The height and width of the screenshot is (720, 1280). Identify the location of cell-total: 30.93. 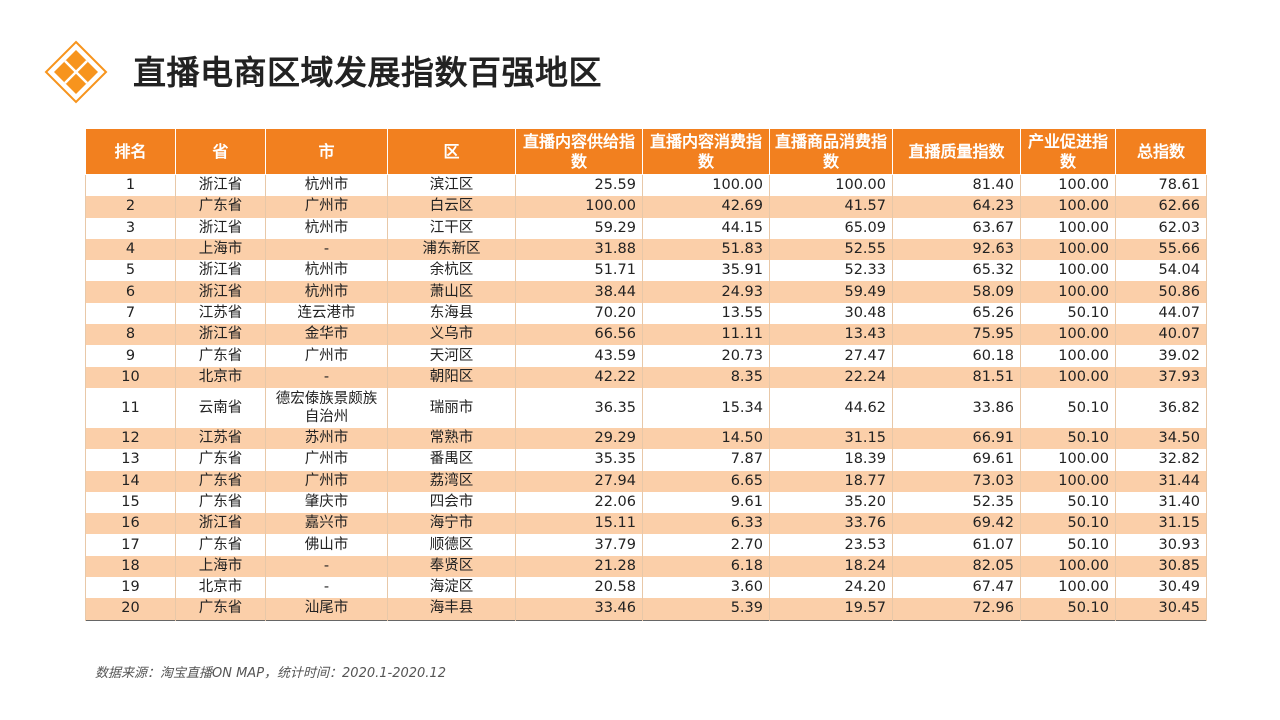
(1161, 545).